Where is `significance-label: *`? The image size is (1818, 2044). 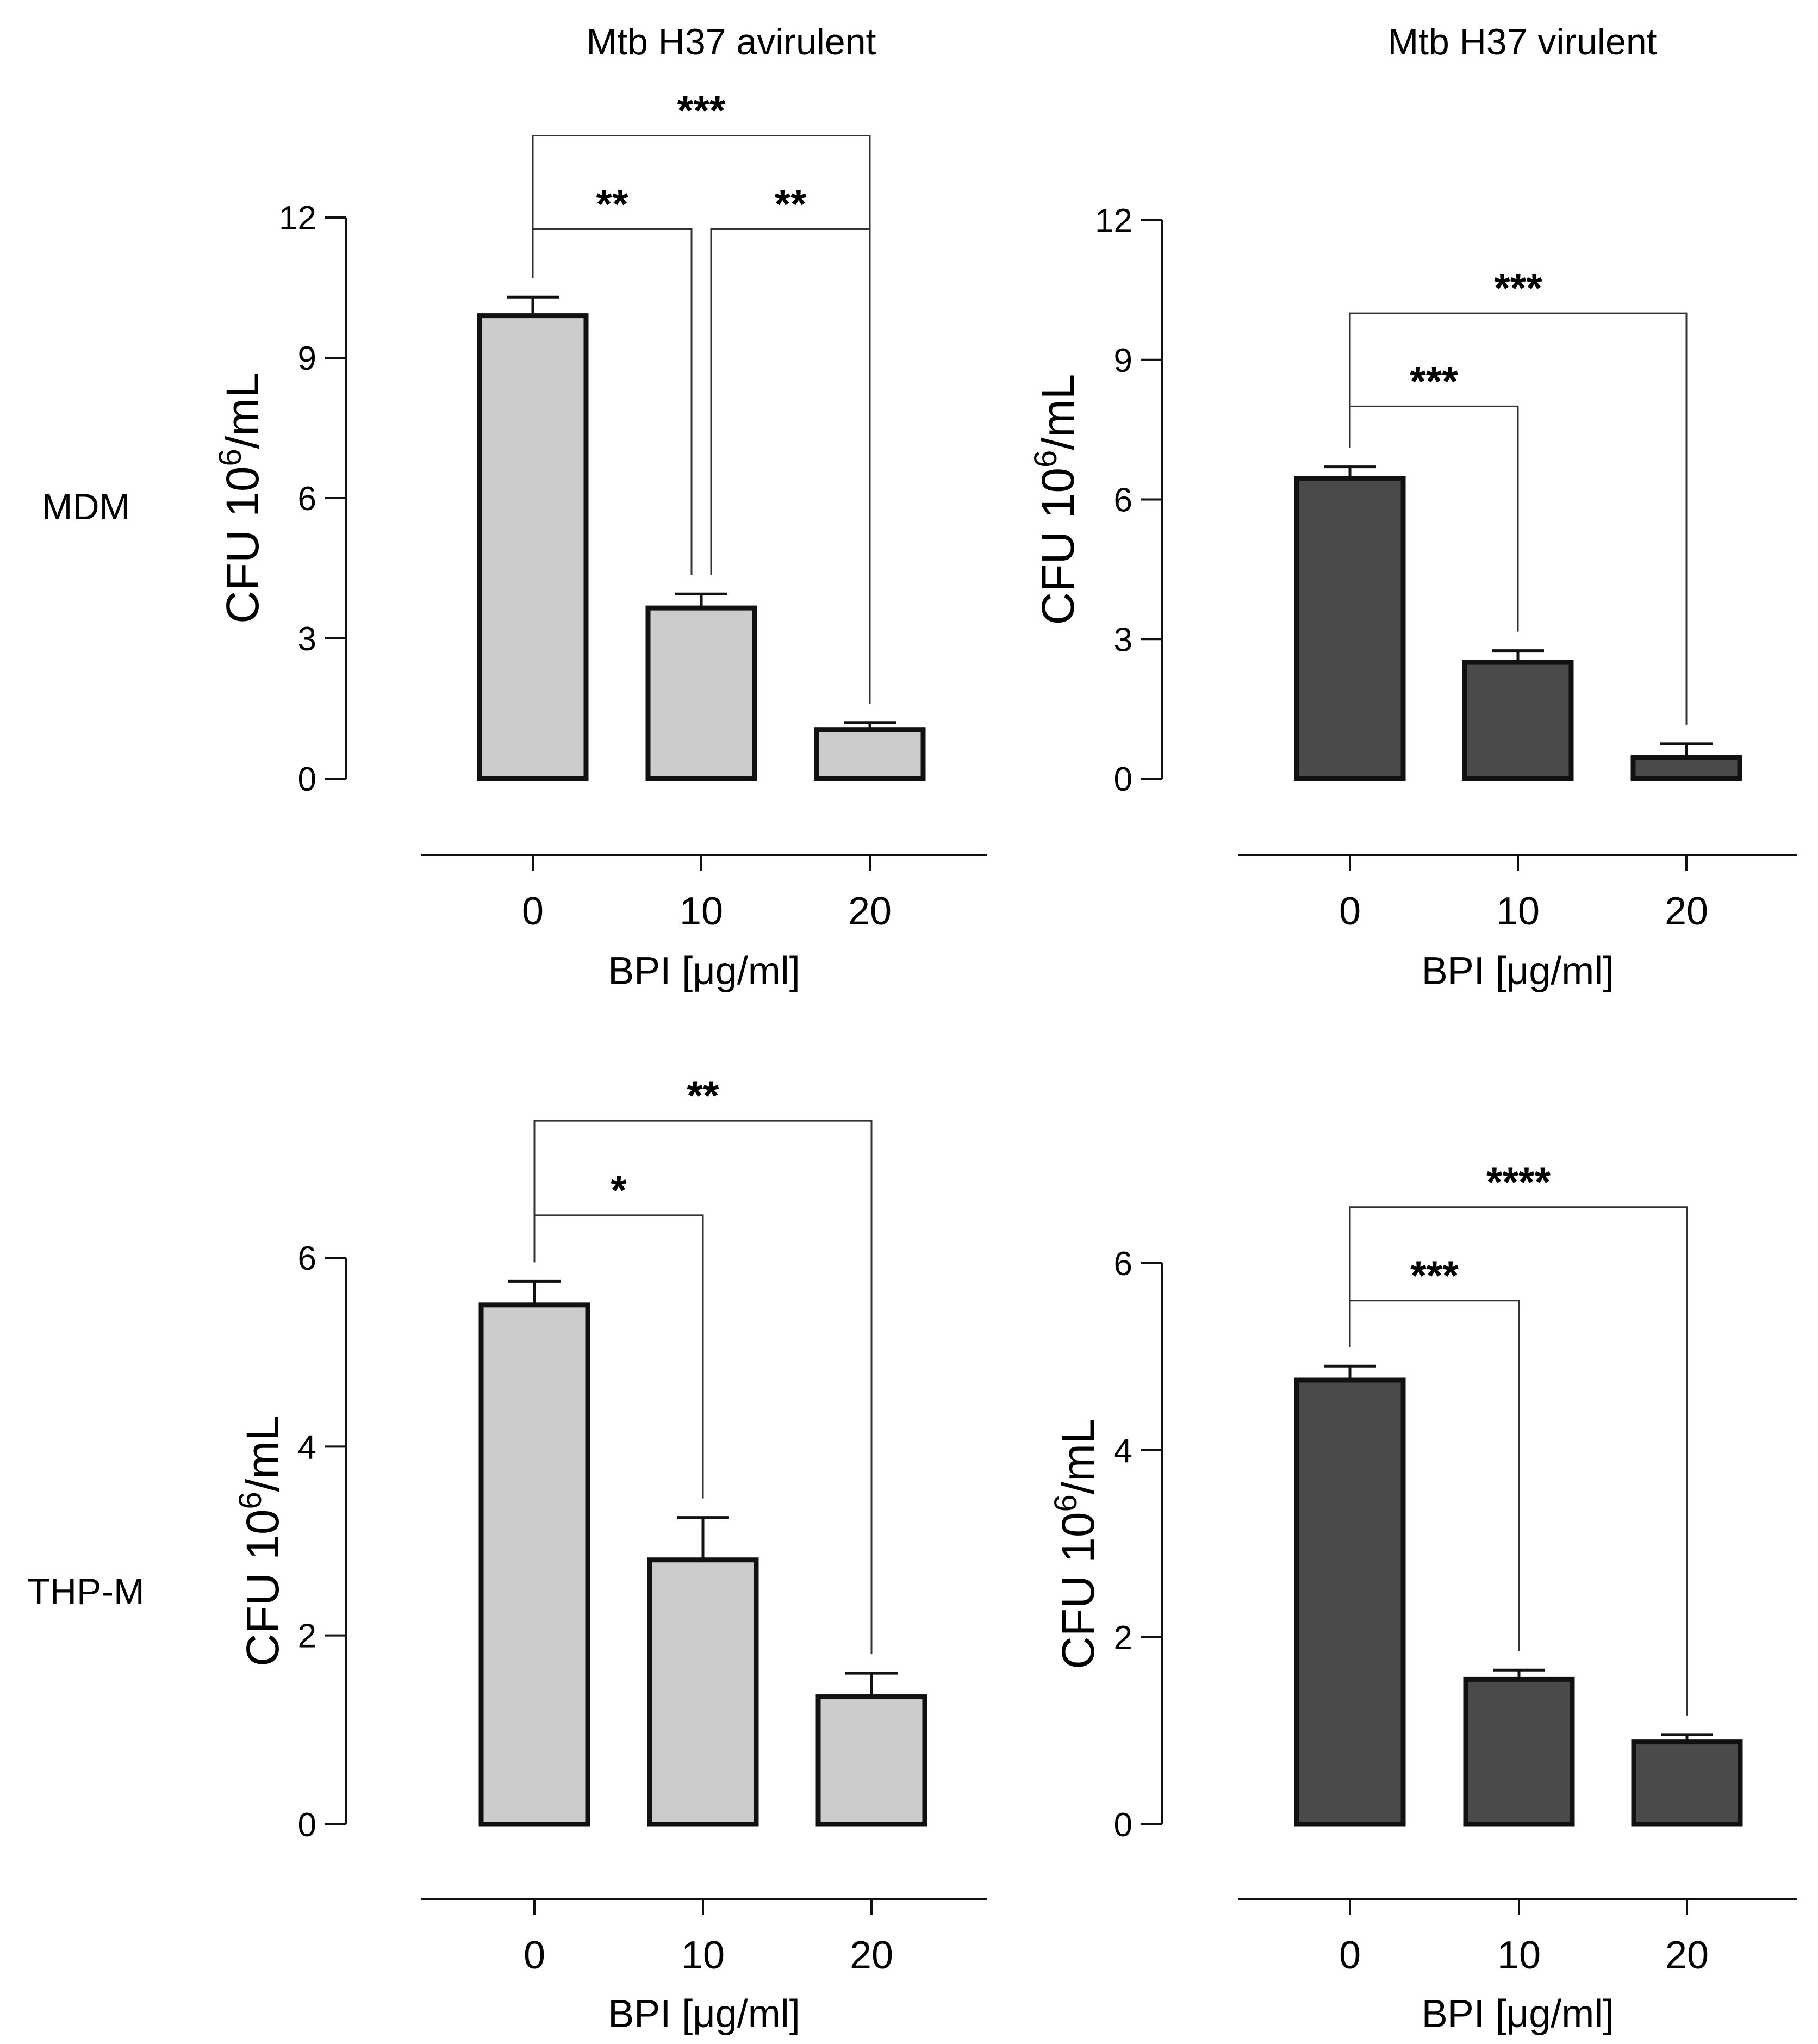 significance-label: * is located at coordinates (619, 1190).